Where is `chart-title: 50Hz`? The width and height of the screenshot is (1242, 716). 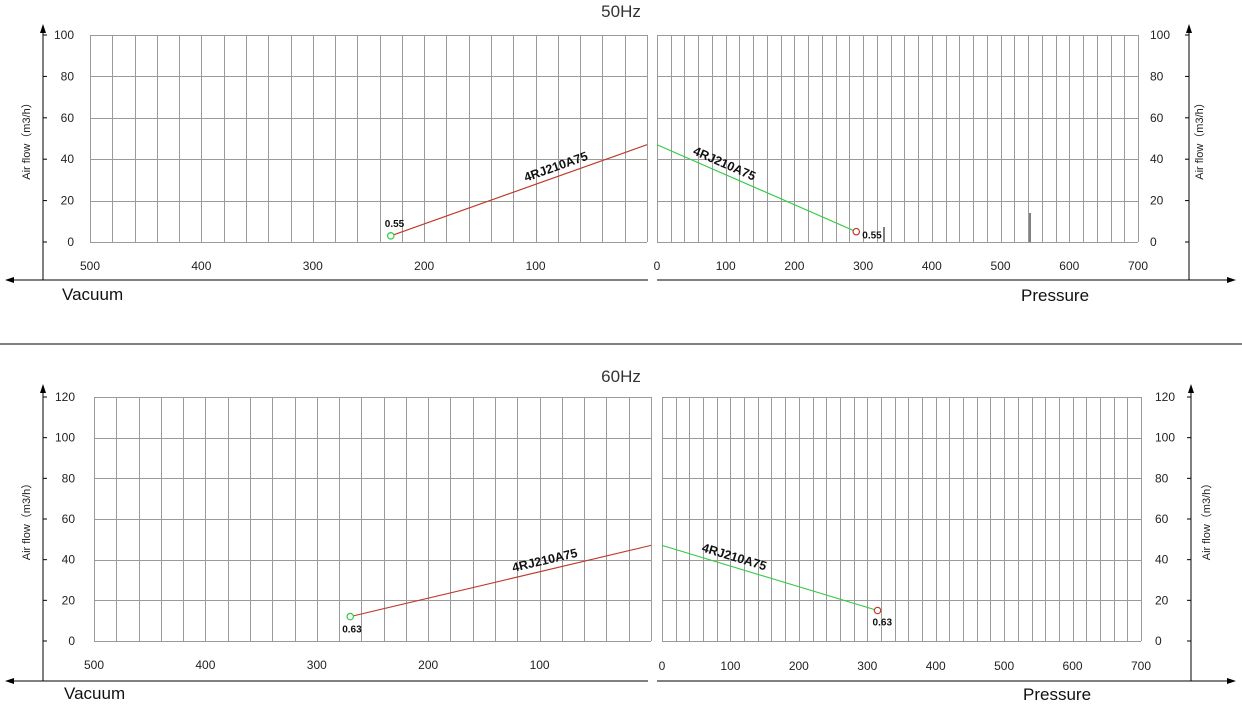
chart-title: 50Hz is located at coordinates (621, 11).